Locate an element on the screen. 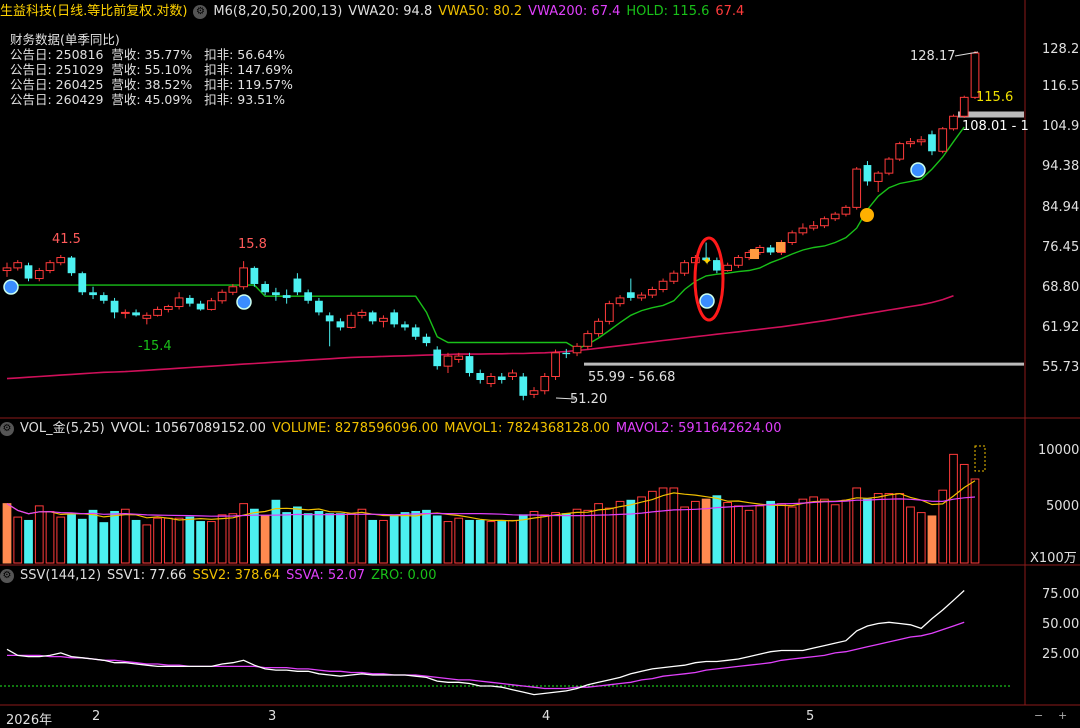  vwa50-label: VWA50: 80.2 is located at coordinates (480, 11).